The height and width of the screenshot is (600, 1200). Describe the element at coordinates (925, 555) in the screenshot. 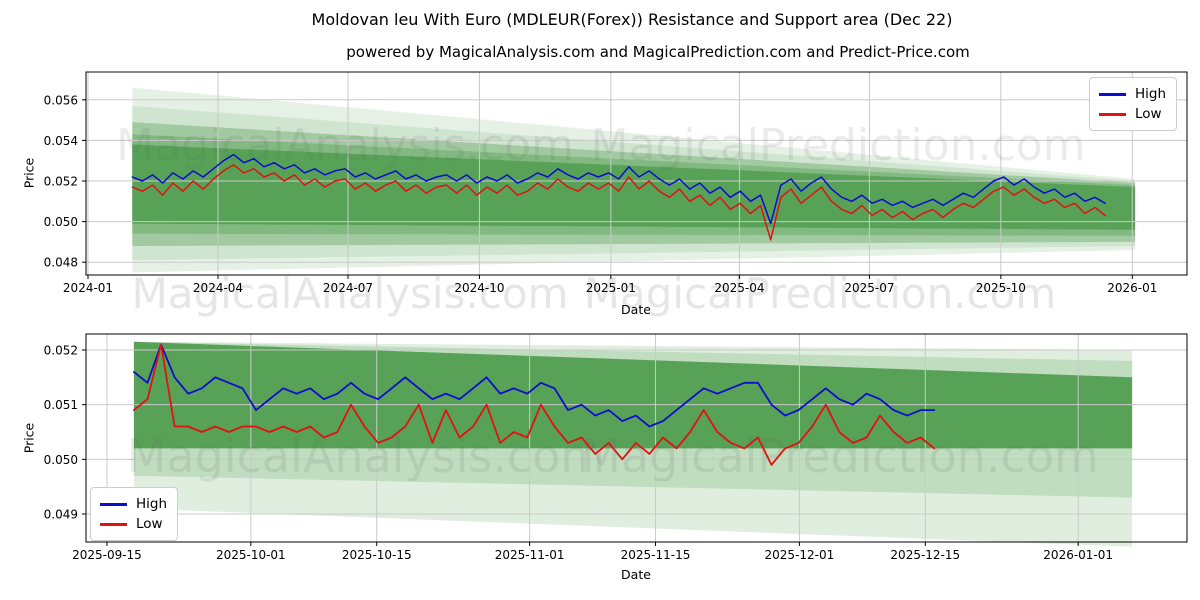

I see `x-tick-label: 2025-12-15` at that location.